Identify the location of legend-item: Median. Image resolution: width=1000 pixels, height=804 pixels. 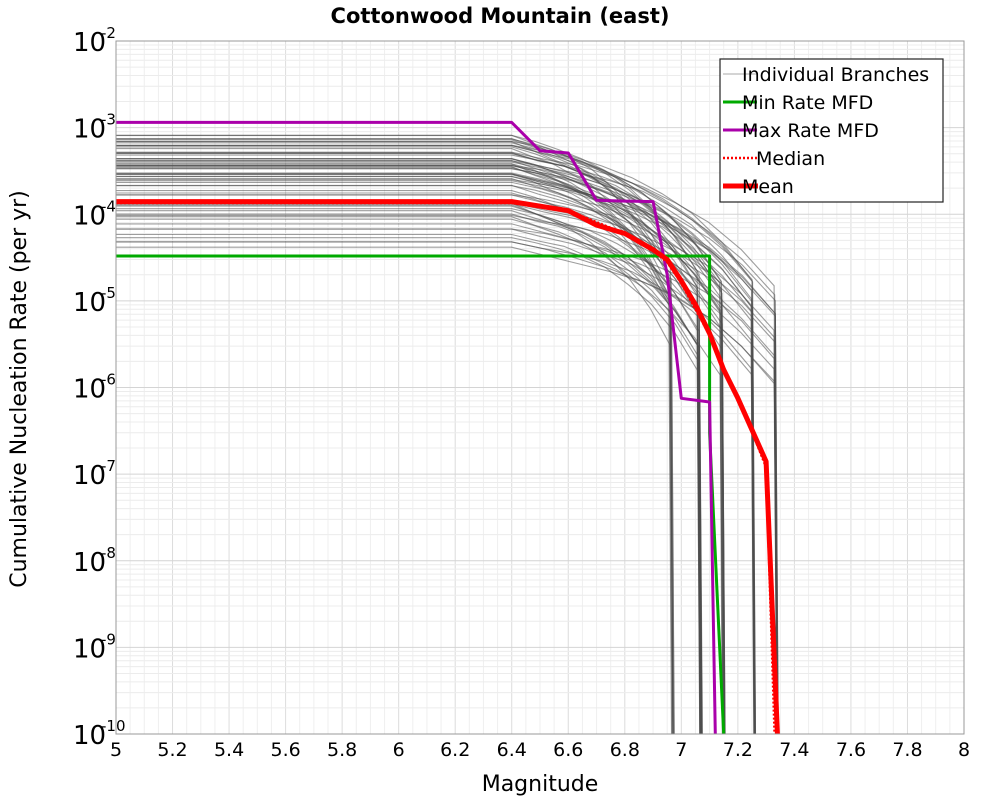
(774, 159).